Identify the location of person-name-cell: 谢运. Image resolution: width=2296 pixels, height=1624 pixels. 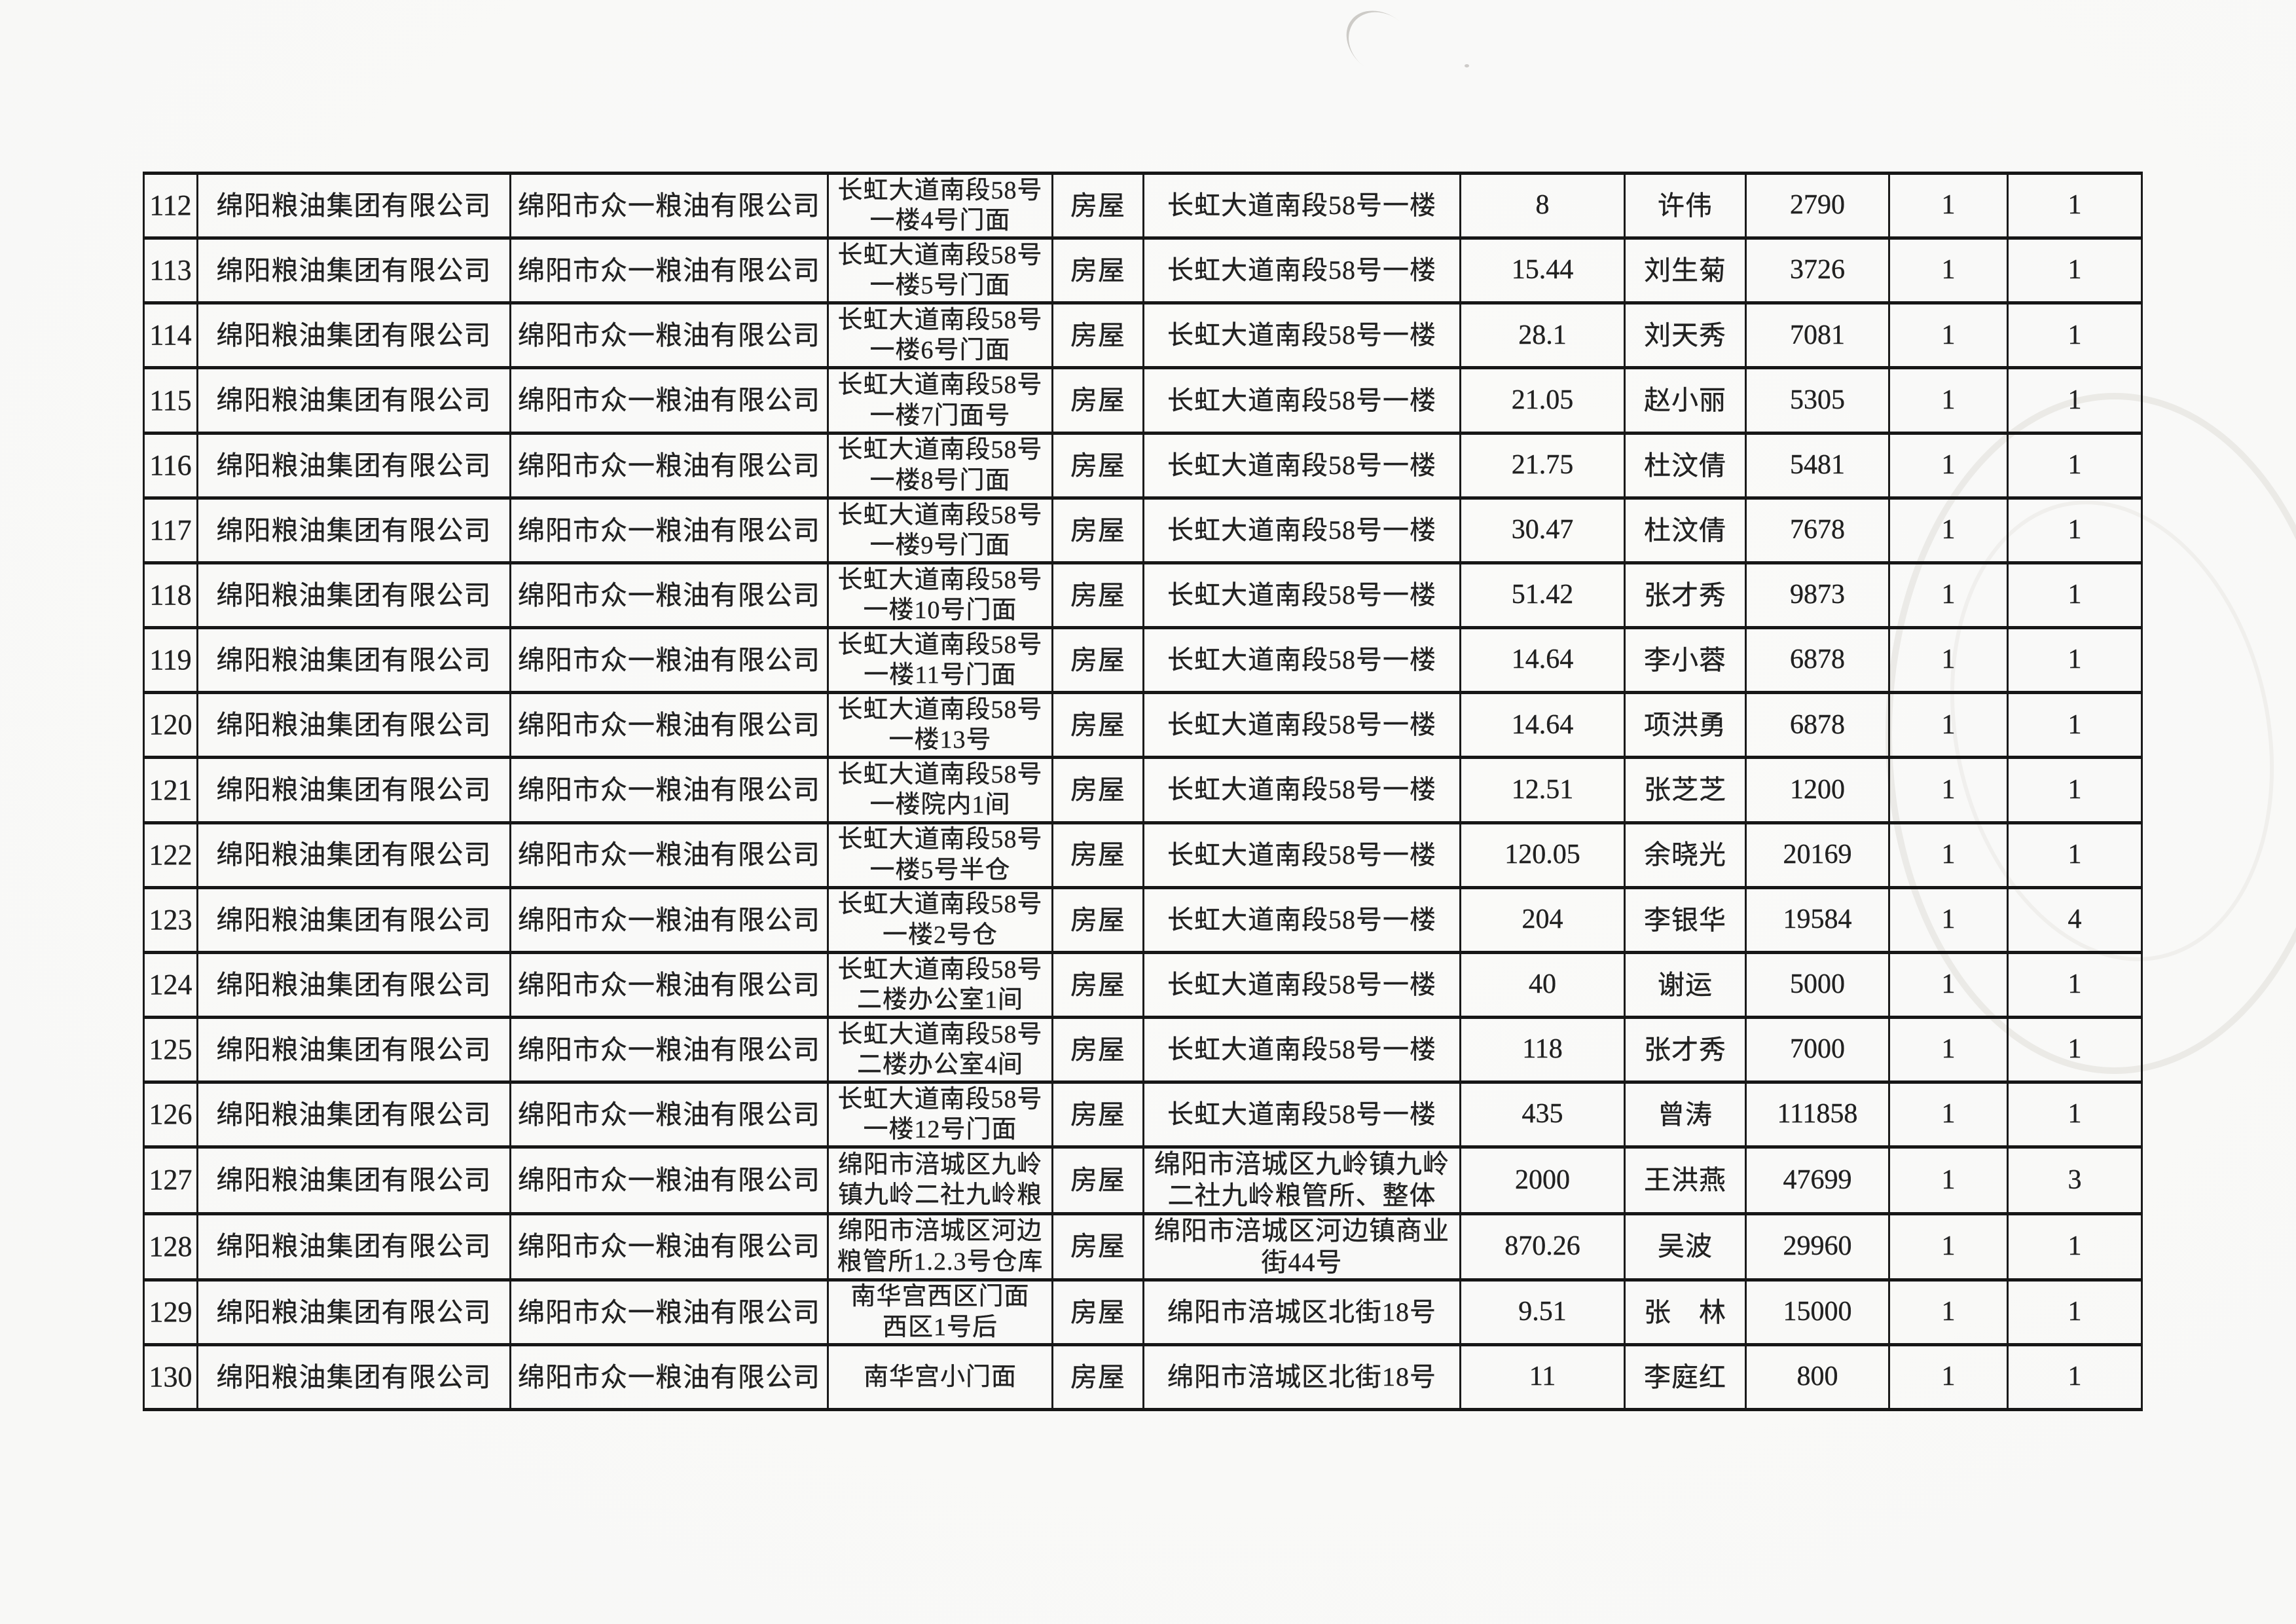
(1685, 985).